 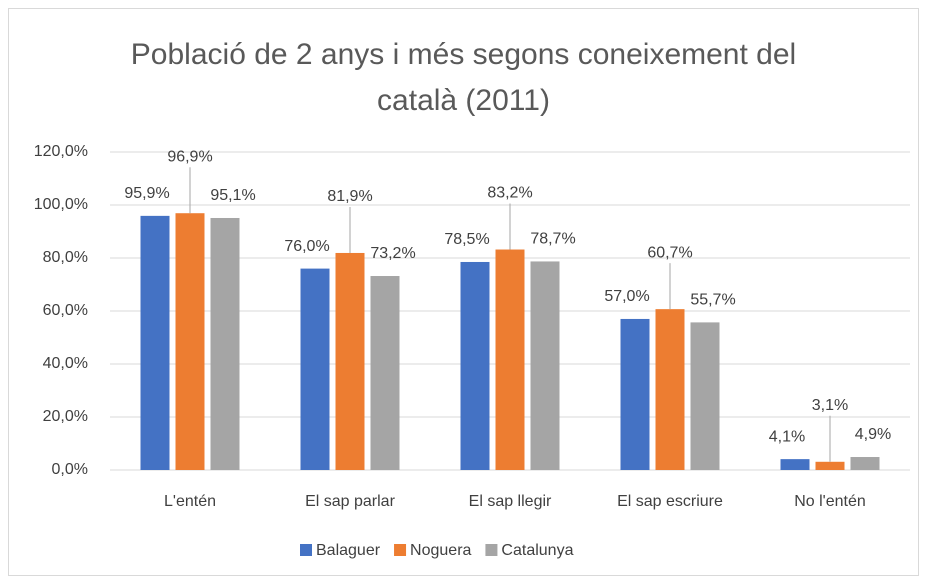 I want to click on x-tick-label: El sap llegir, so click(x=510, y=501).